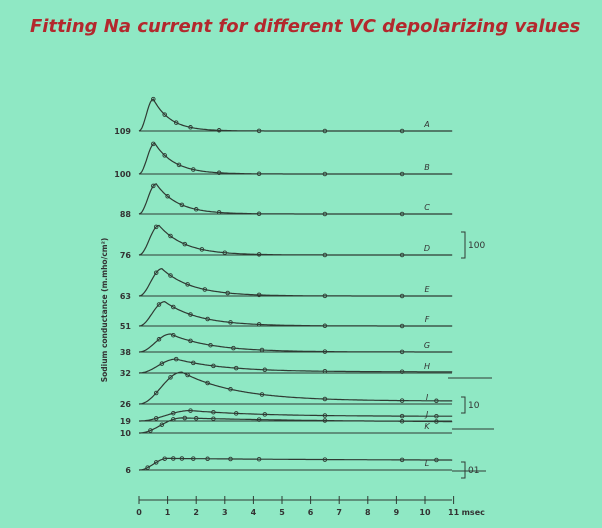 Image resolution: width=602 pixels, height=528 pixels. What do you see at coordinates (126, 352) in the screenshot?
I see `depolarization-label-G: 38` at bounding box center [126, 352].